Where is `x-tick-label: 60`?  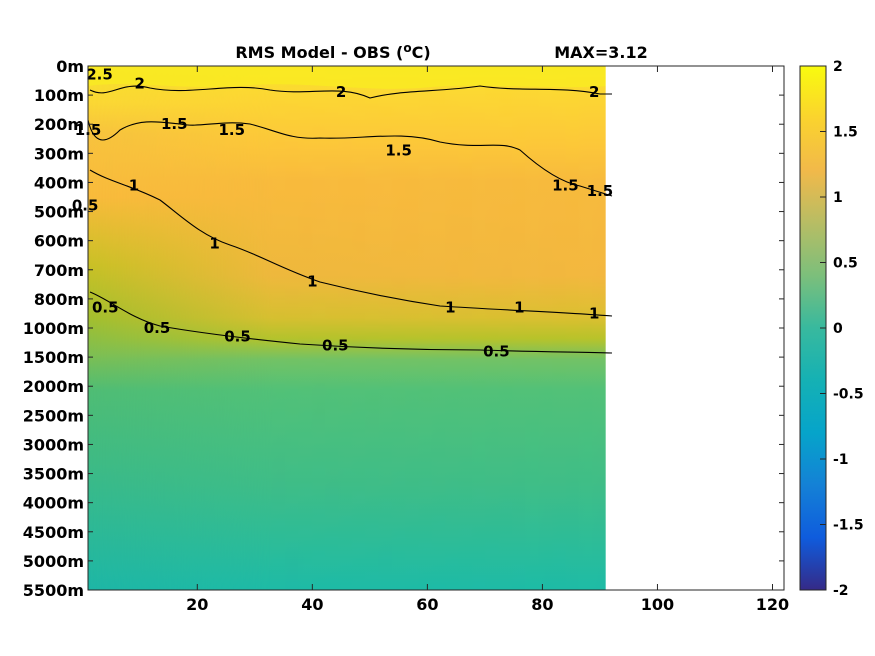 x-tick-label: 60 is located at coordinates (427, 604).